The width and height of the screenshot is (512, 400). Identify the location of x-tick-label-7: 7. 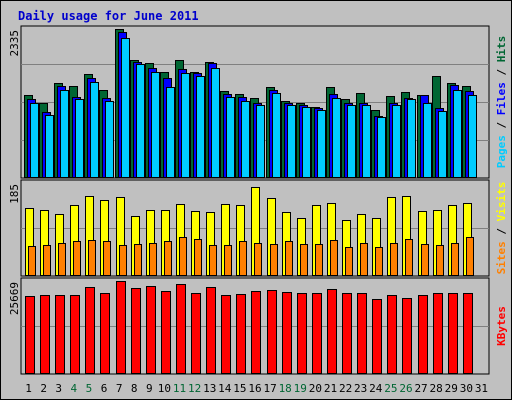
(119, 388).